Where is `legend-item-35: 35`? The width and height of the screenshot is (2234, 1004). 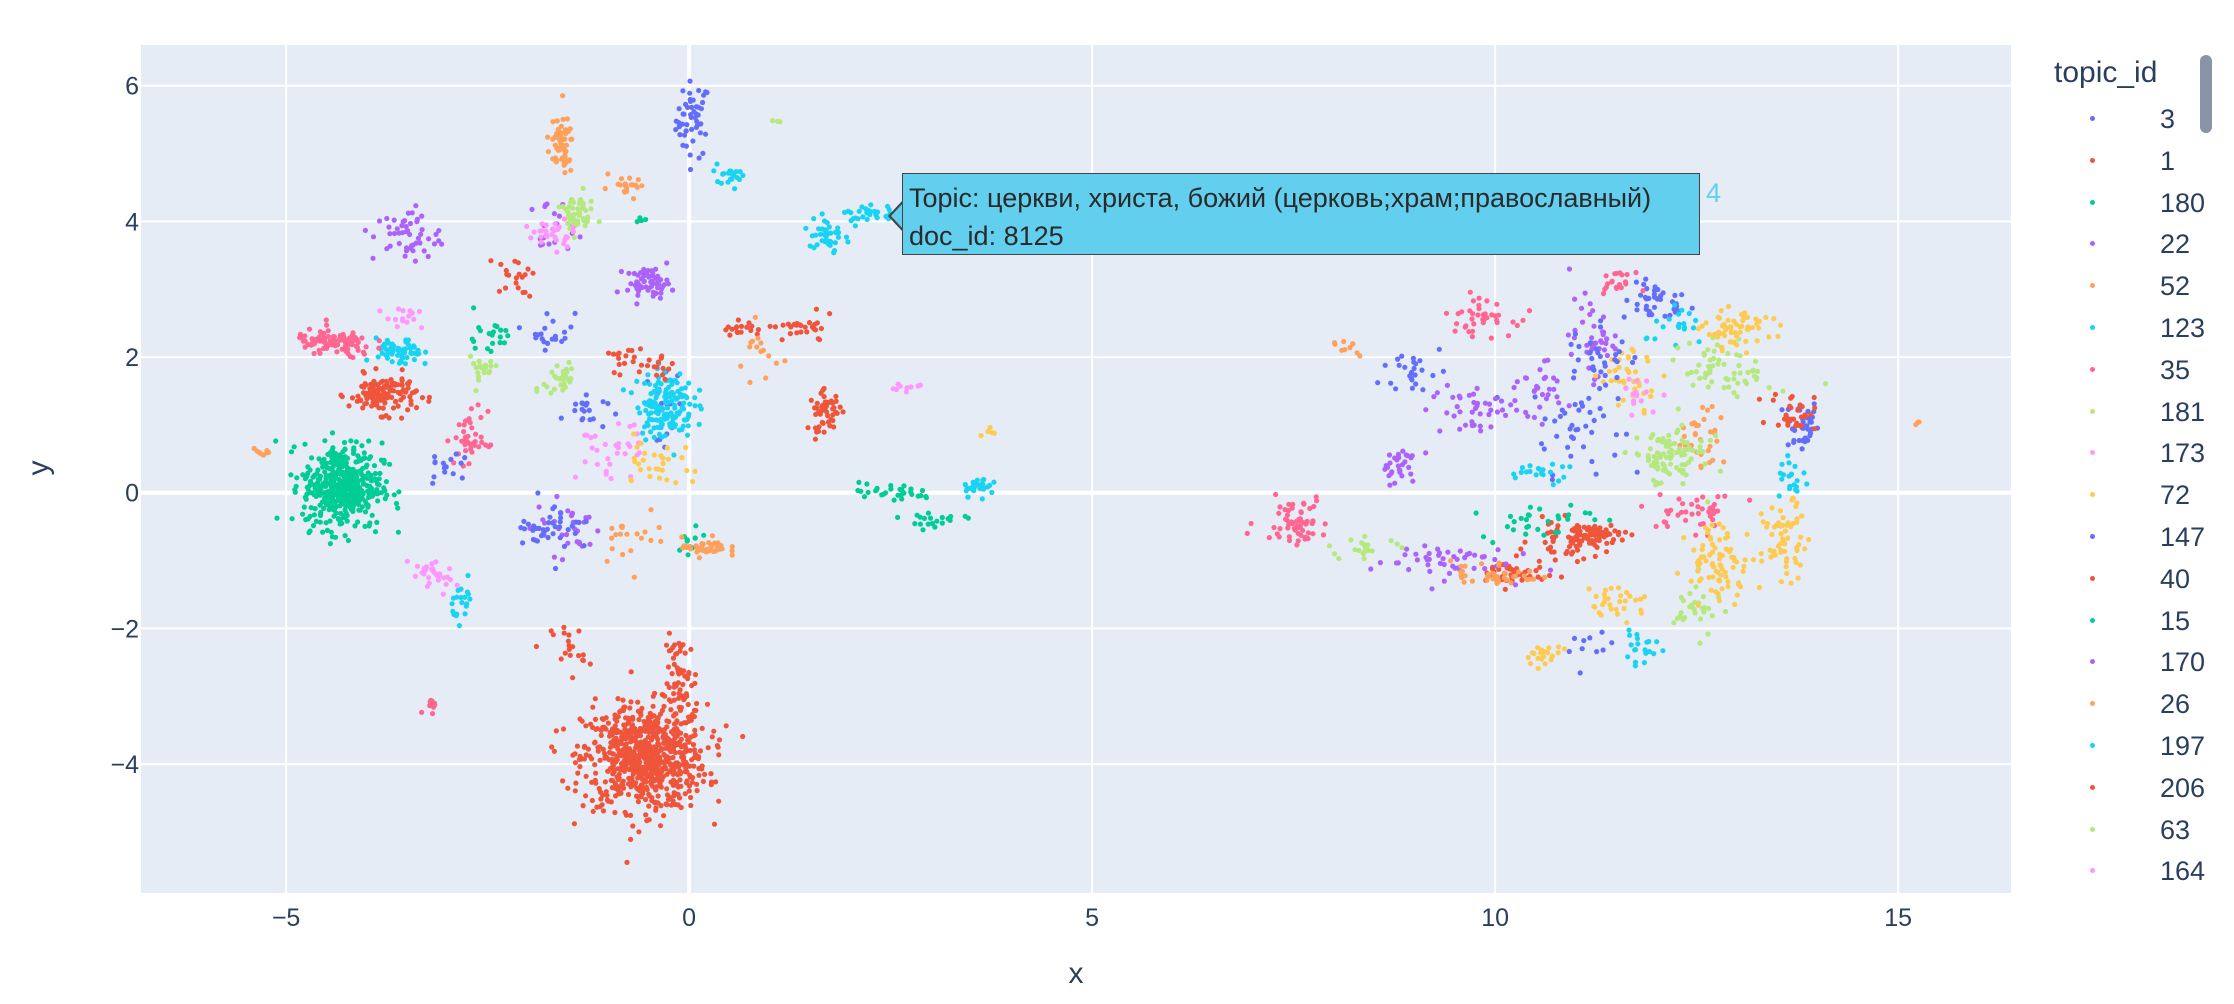 legend-item-35: 35 is located at coordinates (2160, 371).